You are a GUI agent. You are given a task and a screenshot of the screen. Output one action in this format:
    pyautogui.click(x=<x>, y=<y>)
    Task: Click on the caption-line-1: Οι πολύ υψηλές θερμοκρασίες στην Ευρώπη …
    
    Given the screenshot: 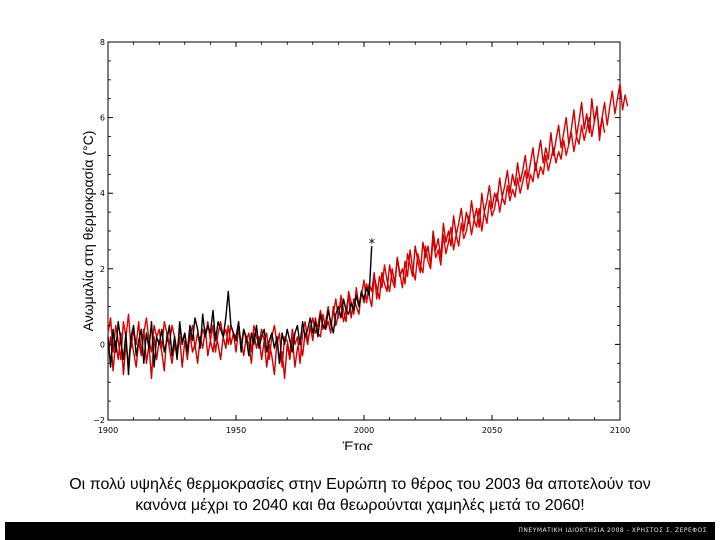 What is the action you would take?
    pyautogui.click(x=360, y=484)
    